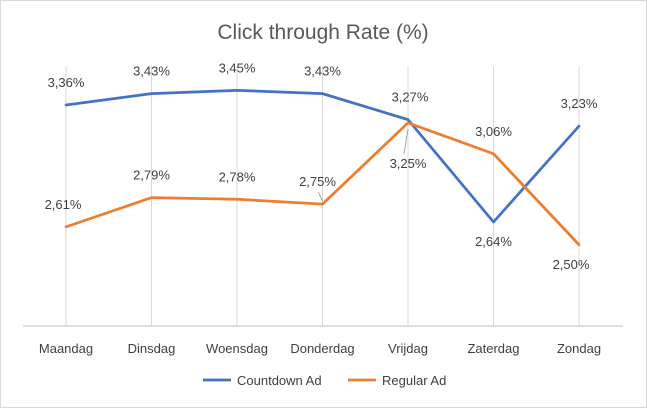 Image resolution: width=647 pixels, height=408 pixels. Describe the element at coordinates (317, 181) in the screenshot. I see `data-label-regular-ad: 2,75%` at that location.